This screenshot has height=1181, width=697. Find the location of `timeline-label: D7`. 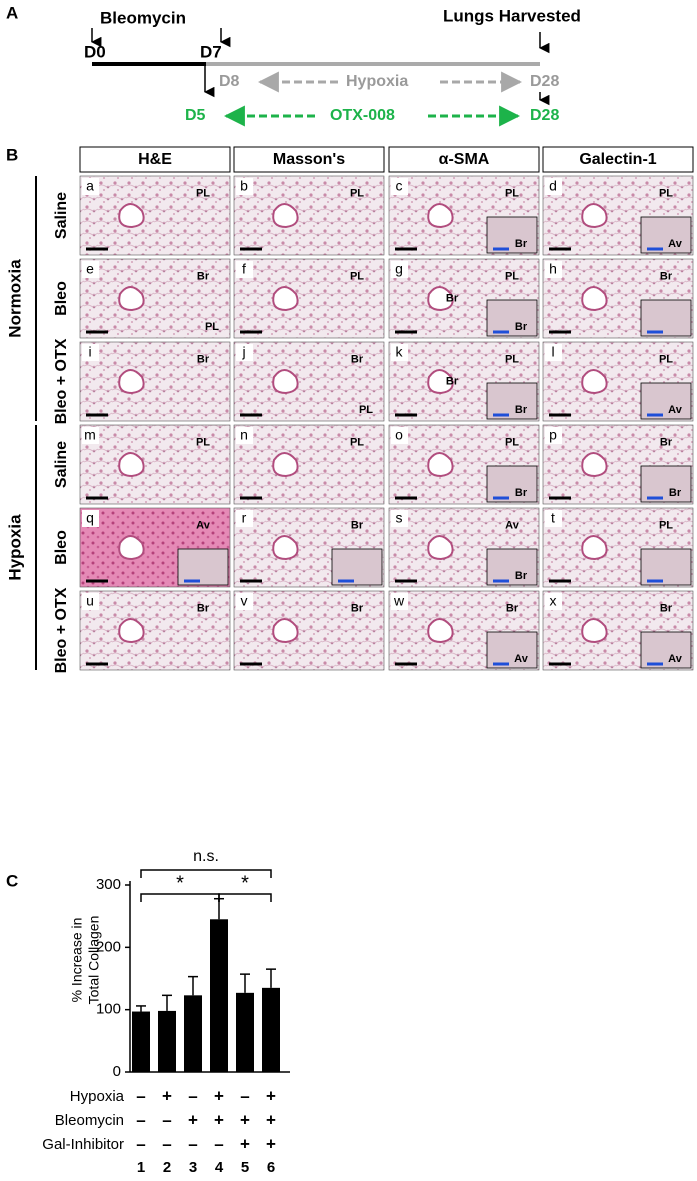

timeline-label: D7 is located at coordinates (211, 51).